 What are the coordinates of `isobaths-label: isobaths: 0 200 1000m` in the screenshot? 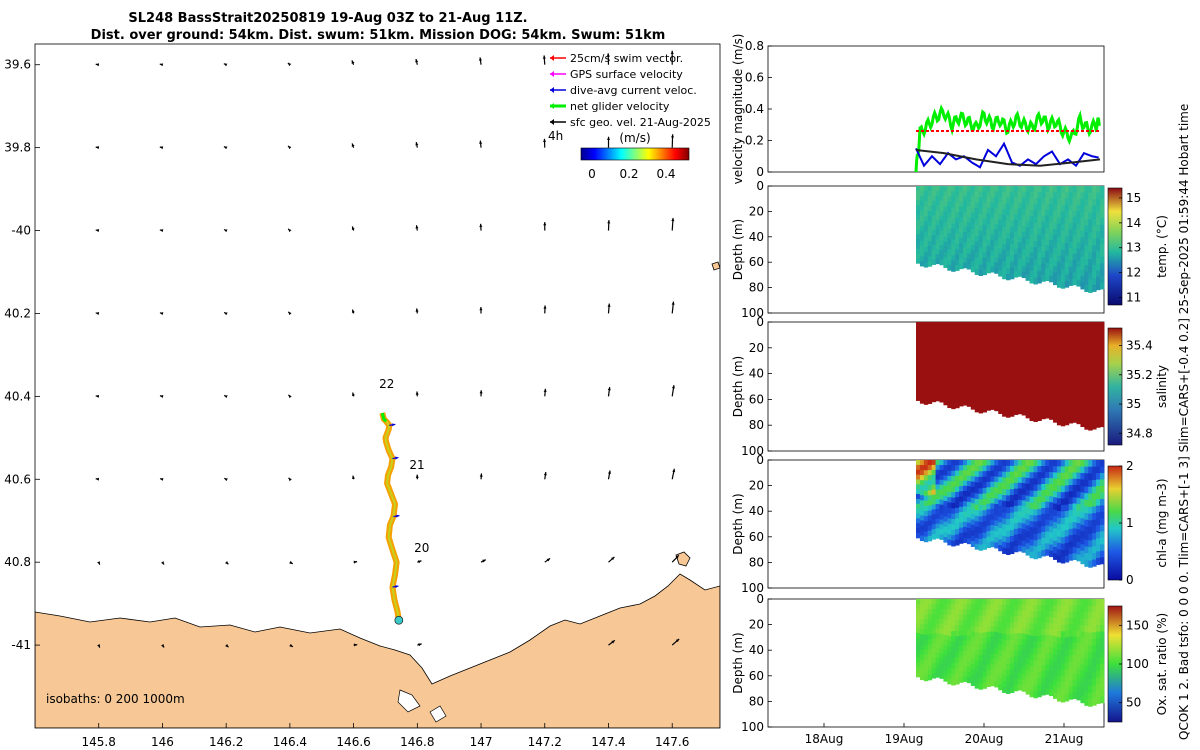 It's located at (115, 699).